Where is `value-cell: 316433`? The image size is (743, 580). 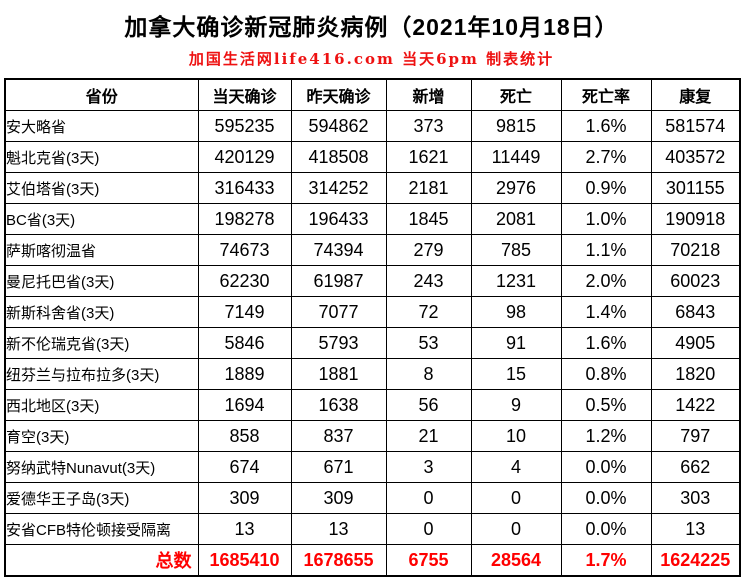 value-cell: 316433 is located at coordinates (244, 188).